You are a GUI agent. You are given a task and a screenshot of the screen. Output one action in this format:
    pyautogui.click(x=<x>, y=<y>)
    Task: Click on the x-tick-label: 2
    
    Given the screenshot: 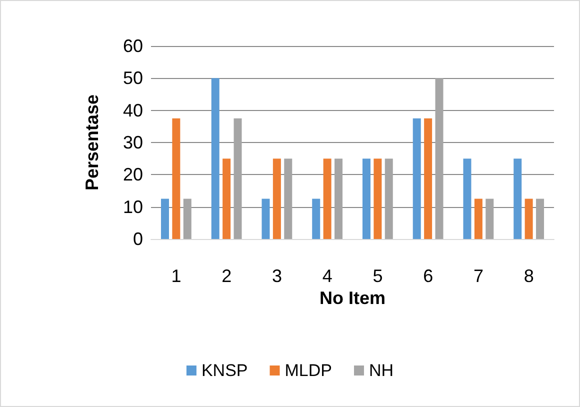 What is the action you would take?
    pyautogui.click(x=227, y=276)
    